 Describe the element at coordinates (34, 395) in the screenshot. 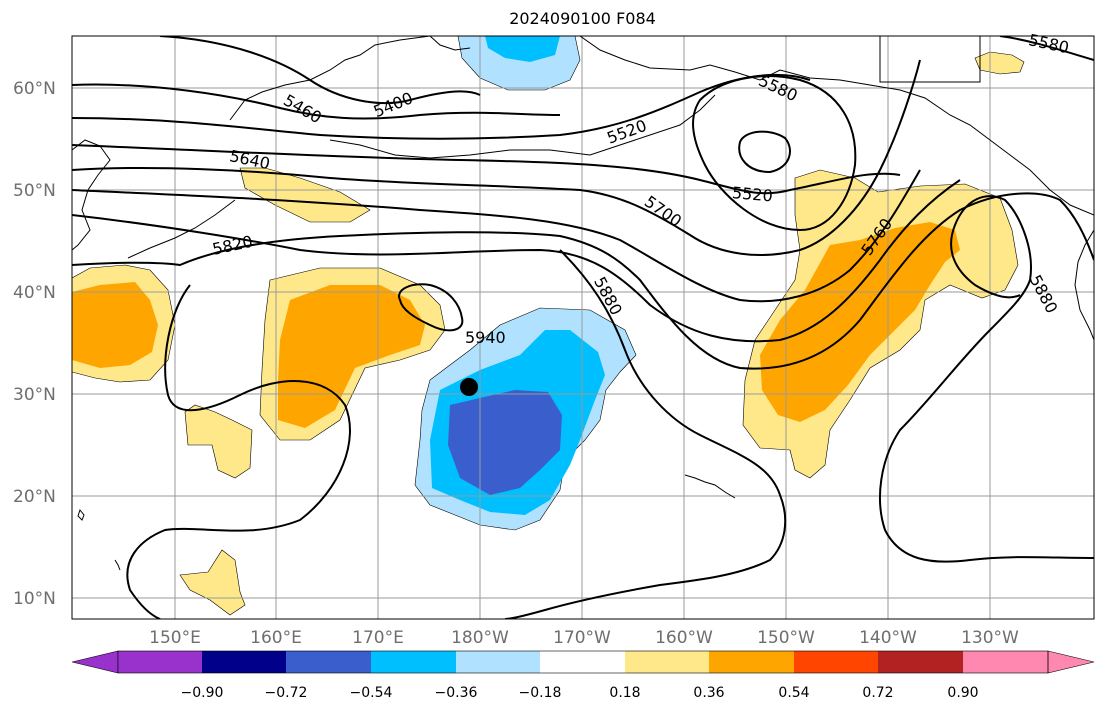

I see `lat-label: 30°N` at that location.